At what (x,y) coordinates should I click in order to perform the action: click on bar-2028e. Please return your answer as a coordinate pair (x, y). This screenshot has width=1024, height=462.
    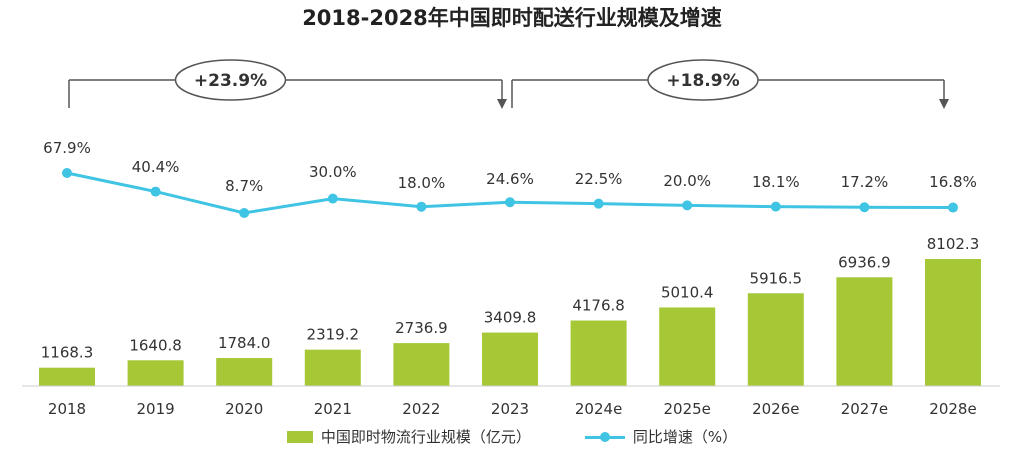
    Looking at the image, I should click on (953, 322).